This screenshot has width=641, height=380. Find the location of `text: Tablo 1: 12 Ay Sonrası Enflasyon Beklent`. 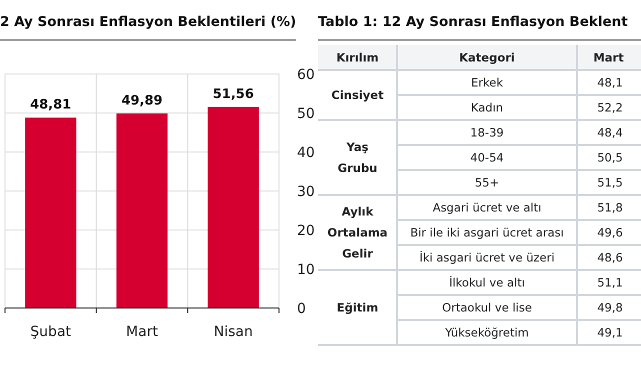

text: Tablo 1: 12 Ay Sonrası Enflasyon Beklent is located at coordinates (473, 22).